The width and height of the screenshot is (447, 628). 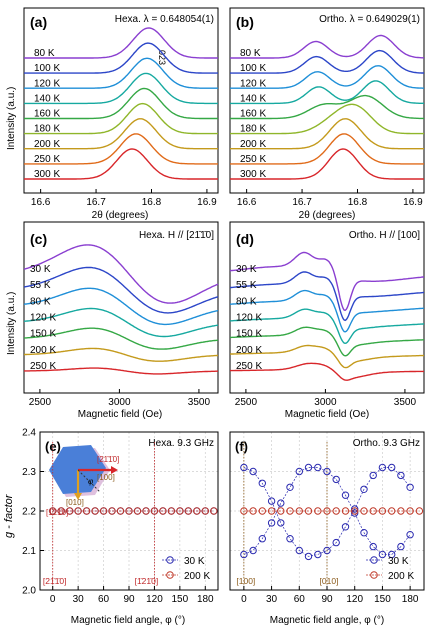 I want to click on series-label: 180 K, so click(x=47, y=129).